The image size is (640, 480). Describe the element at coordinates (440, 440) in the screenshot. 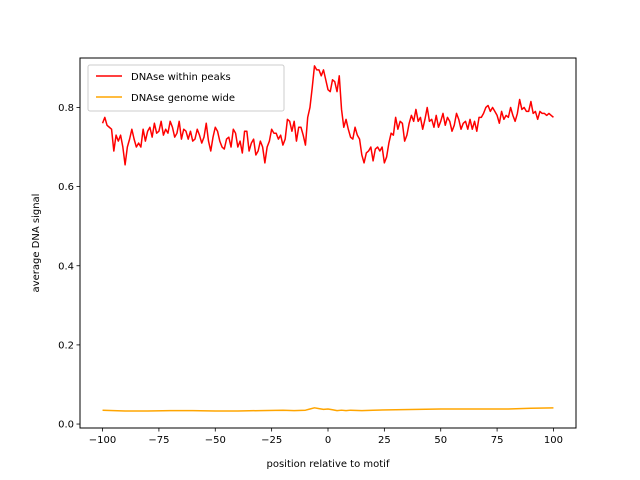

I see `x-tick-label: 50` at that location.